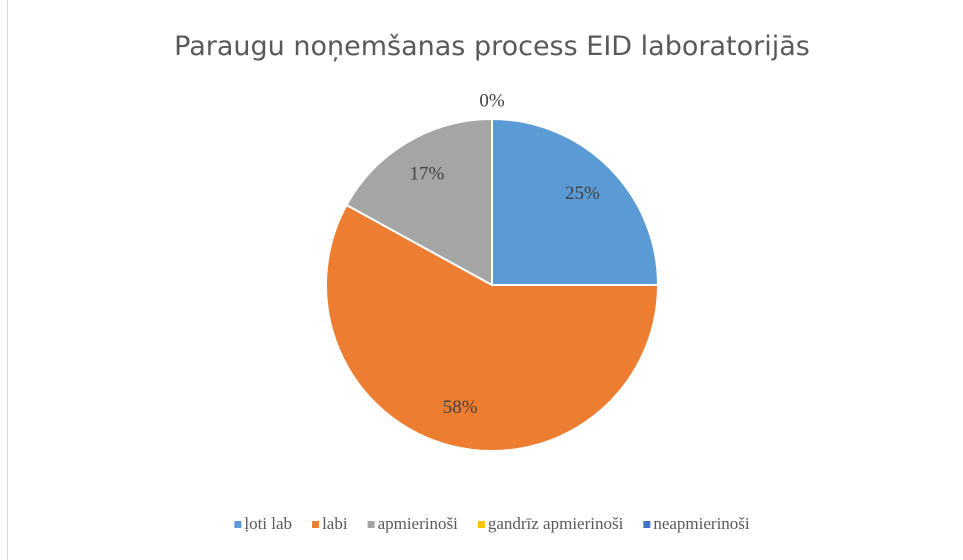 The width and height of the screenshot is (963, 560). Describe the element at coordinates (492, 100) in the screenshot. I see `data-label: 0%` at that location.